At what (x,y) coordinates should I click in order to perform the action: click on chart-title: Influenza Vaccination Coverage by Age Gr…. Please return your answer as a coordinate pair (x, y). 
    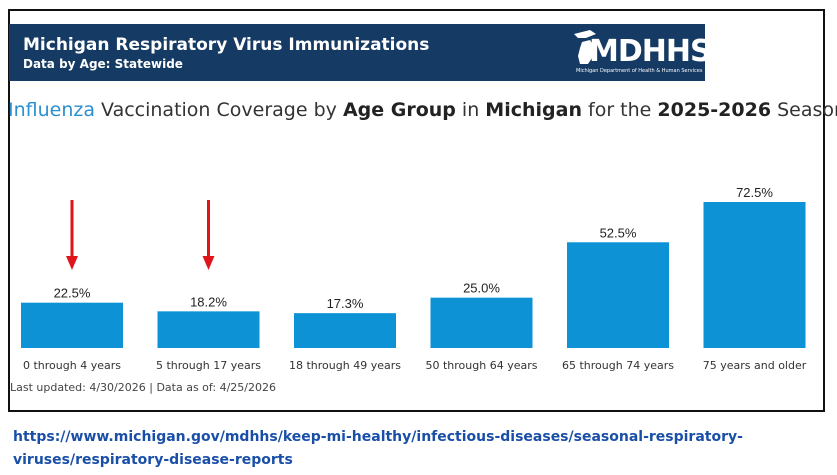
    Looking at the image, I should click on (422, 110).